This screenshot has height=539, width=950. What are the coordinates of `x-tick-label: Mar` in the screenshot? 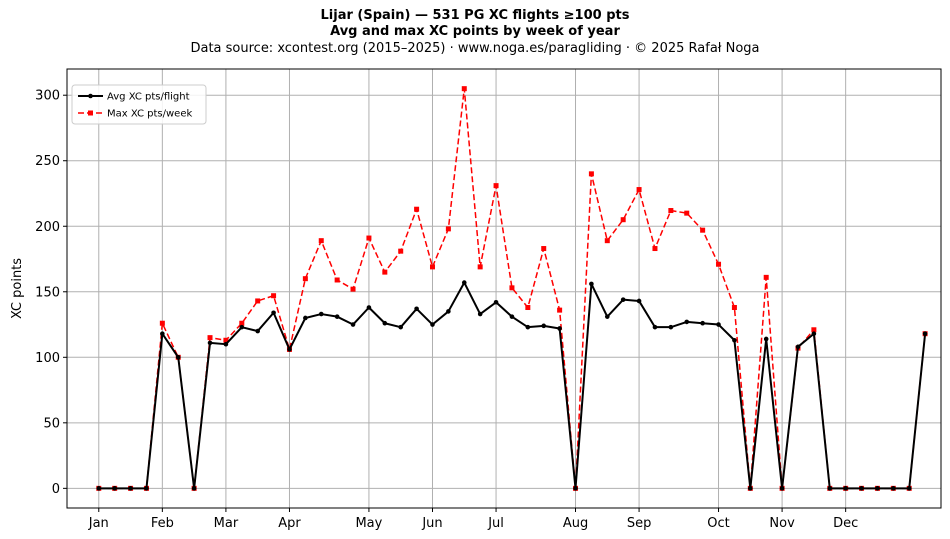 It's located at (226, 523).